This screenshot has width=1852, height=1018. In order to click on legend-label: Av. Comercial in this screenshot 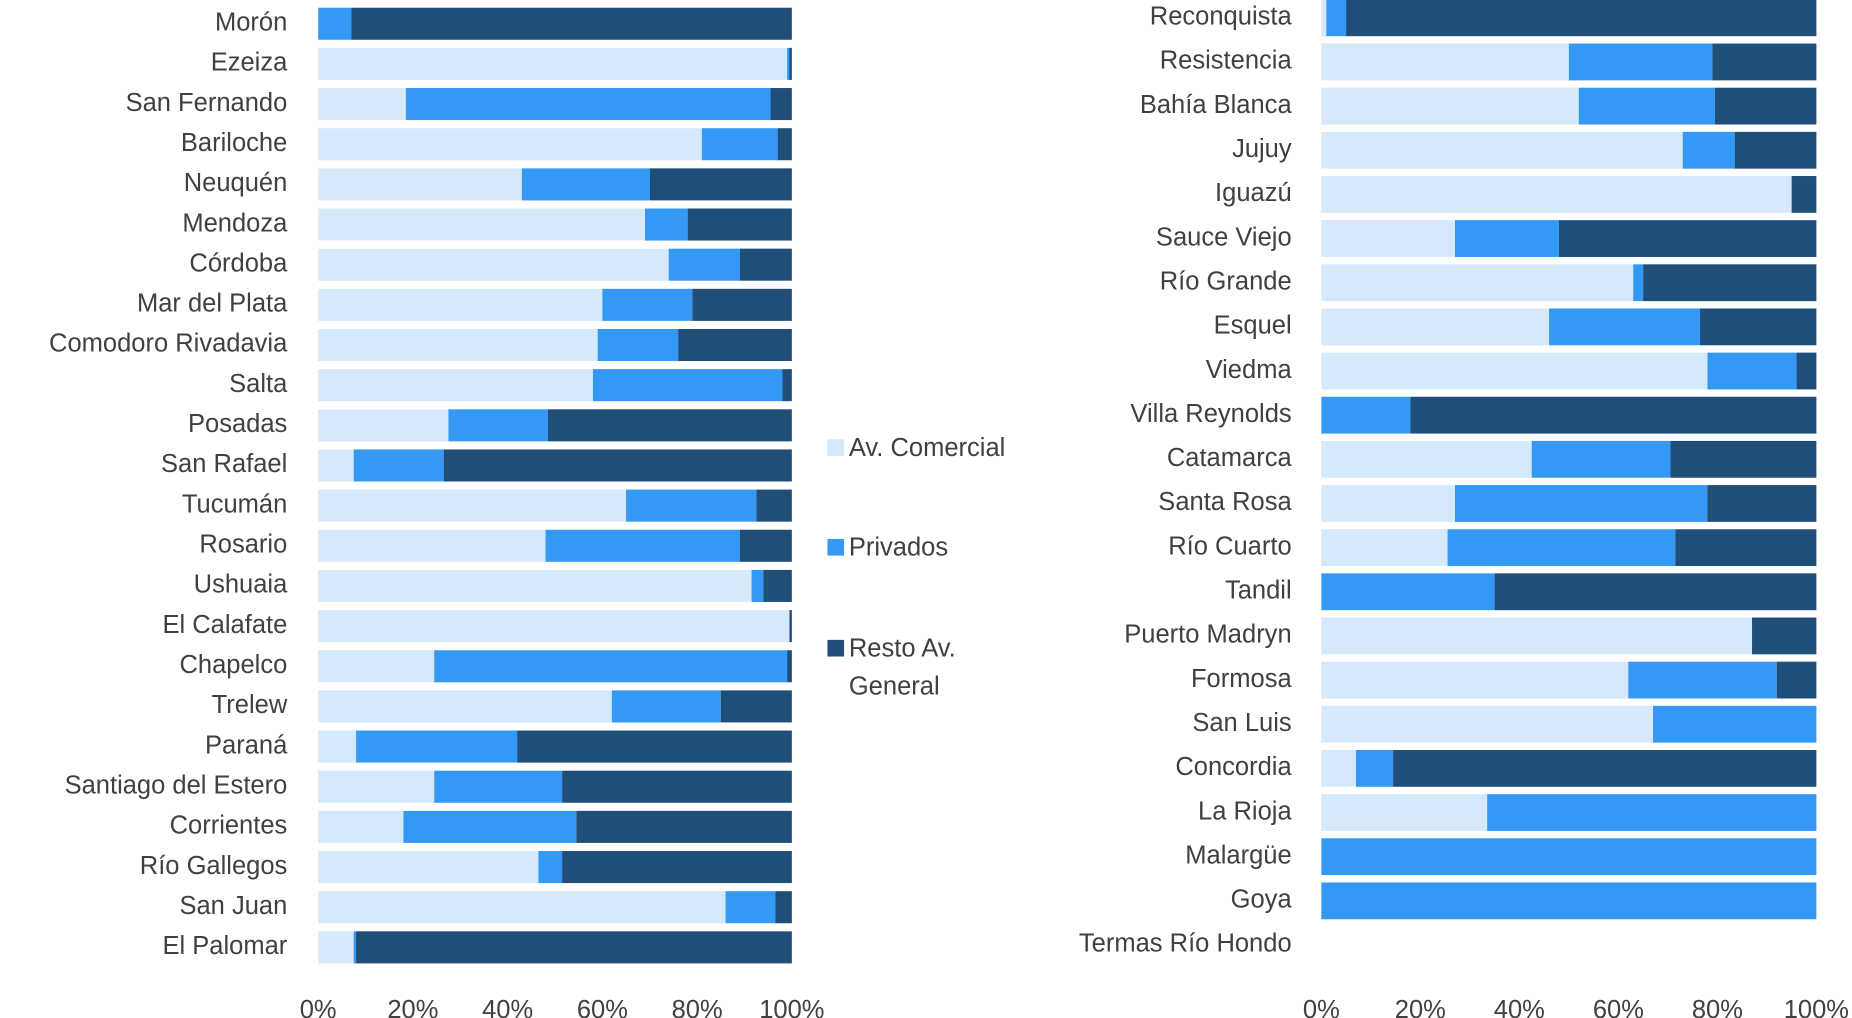, I will do `click(927, 447)`.